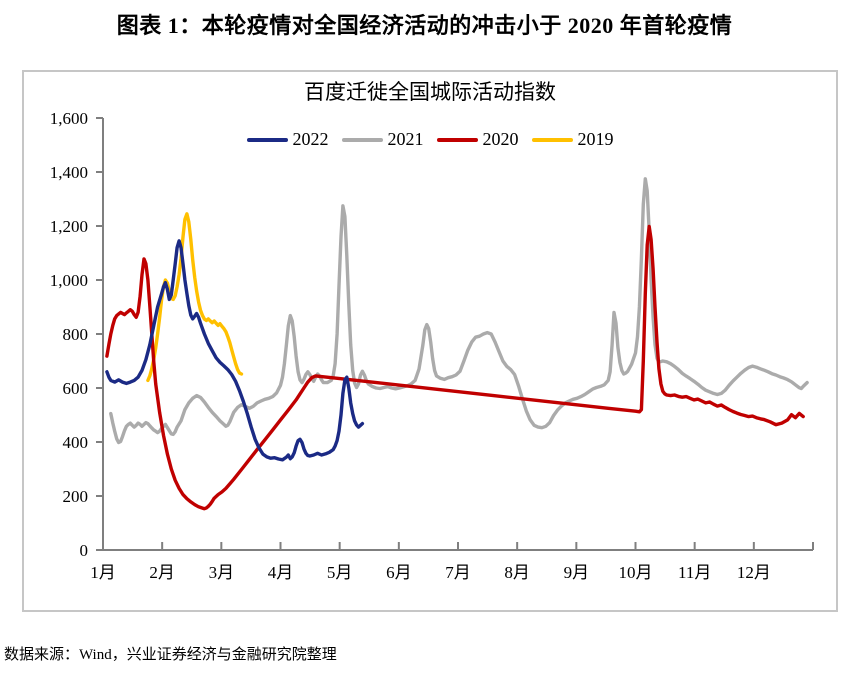  I want to click on legend-item-2019: 2019, so click(572, 139).